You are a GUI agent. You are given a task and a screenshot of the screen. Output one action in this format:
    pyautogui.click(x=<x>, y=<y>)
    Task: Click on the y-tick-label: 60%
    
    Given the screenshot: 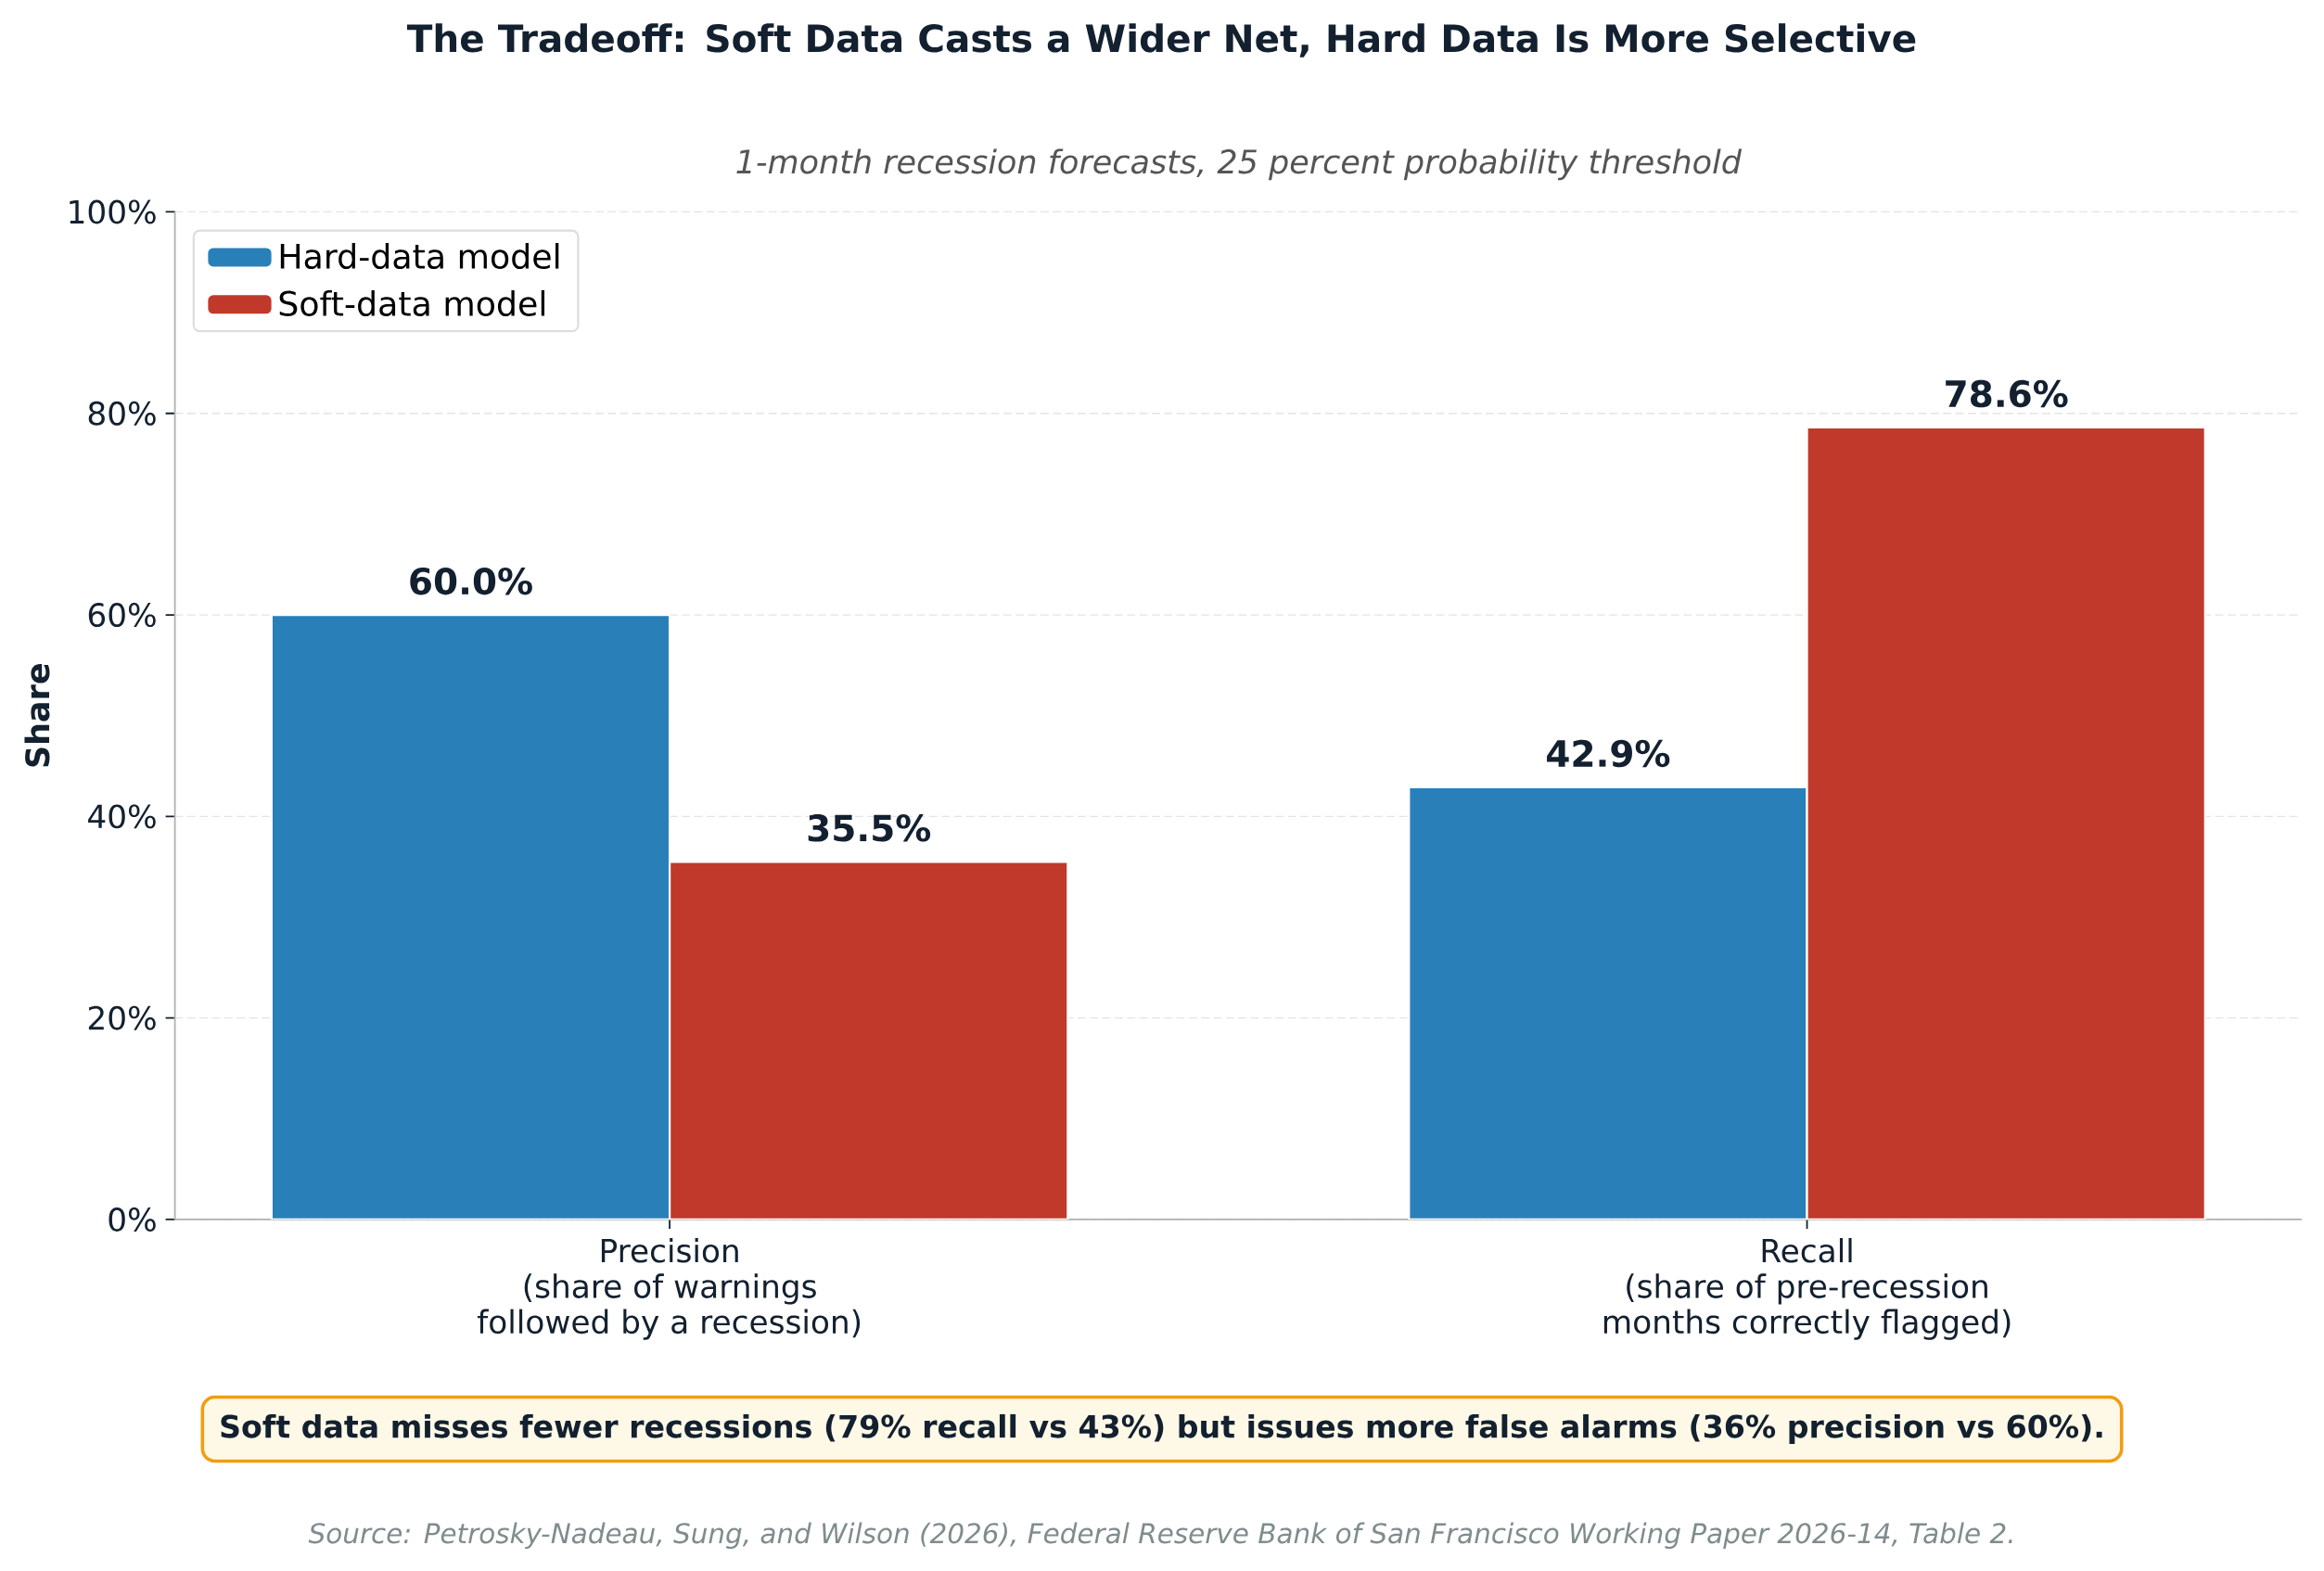 What is the action you would take?
    pyautogui.click(x=122, y=615)
    